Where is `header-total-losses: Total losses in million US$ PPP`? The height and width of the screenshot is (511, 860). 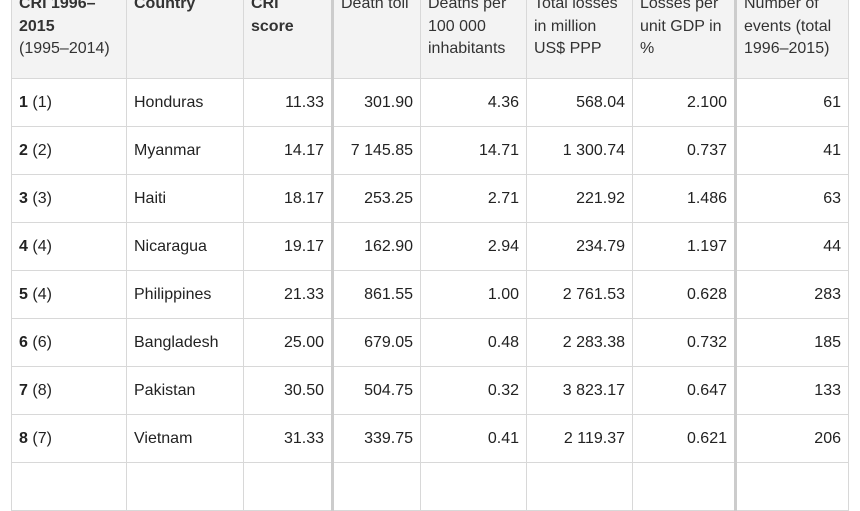 header-total-losses: Total losses in million US$ PPP is located at coordinates (579, 39).